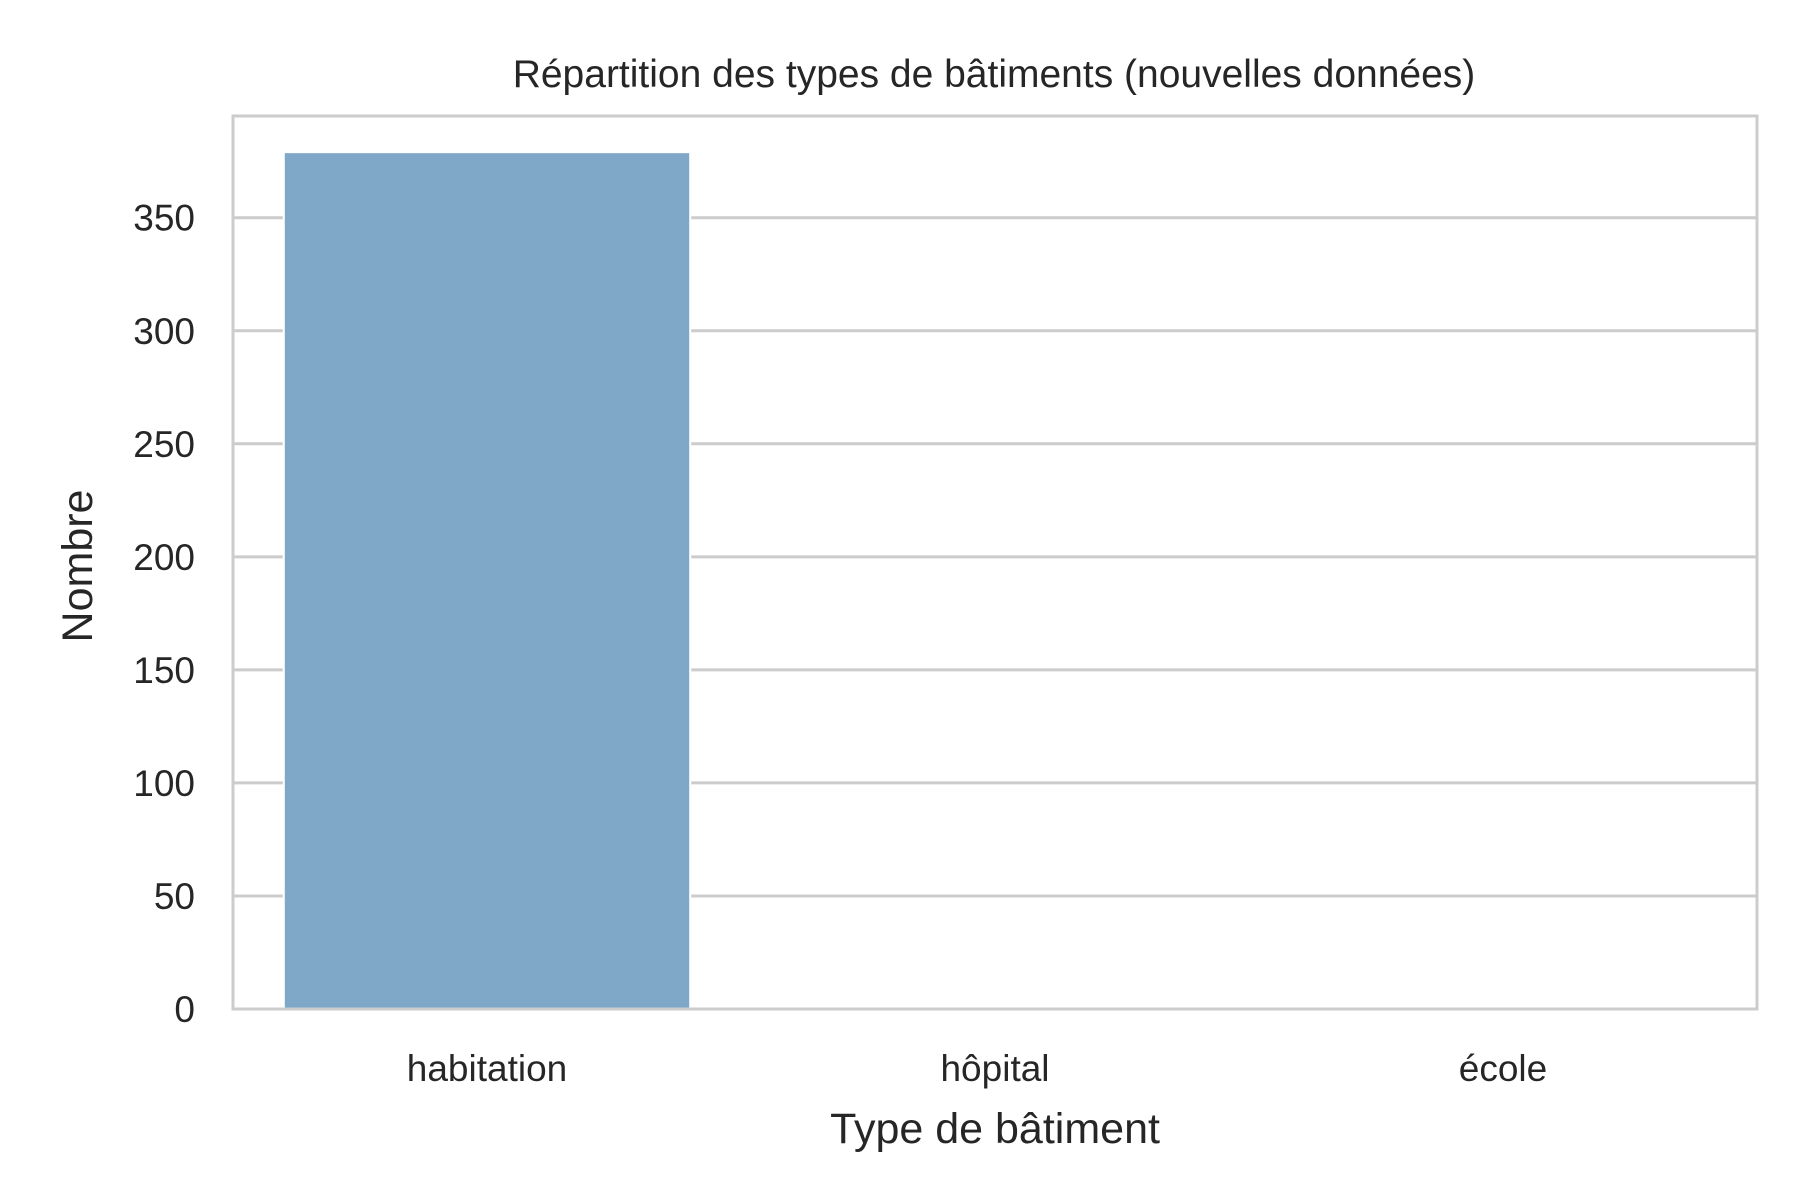 The height and width of the screenshot is (1200, 1800). Describe the element at coordinates (164, 331) in the screenshot. I see `y-tick-label: 300` at that location.